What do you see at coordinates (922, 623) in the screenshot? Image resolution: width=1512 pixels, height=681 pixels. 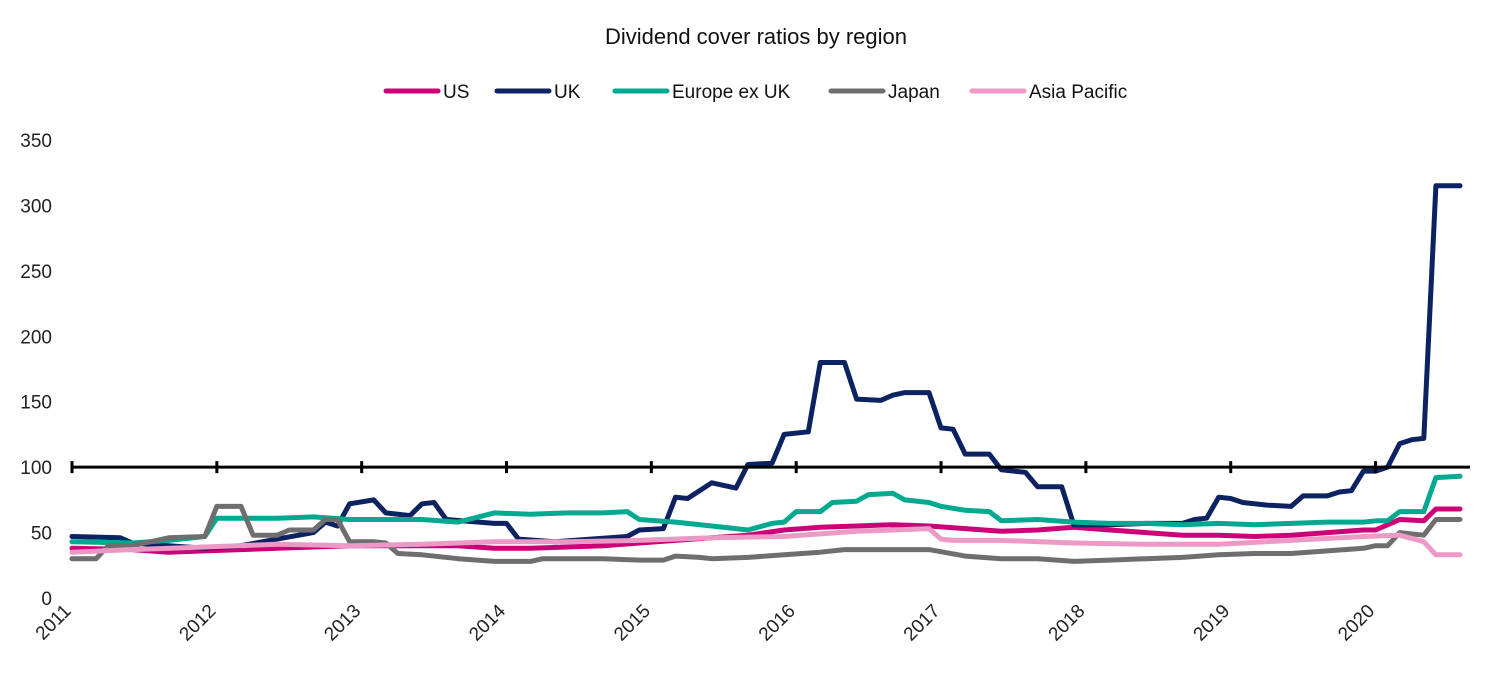 I see `x-tick-label: 2017` at bounding box center [922, 623].